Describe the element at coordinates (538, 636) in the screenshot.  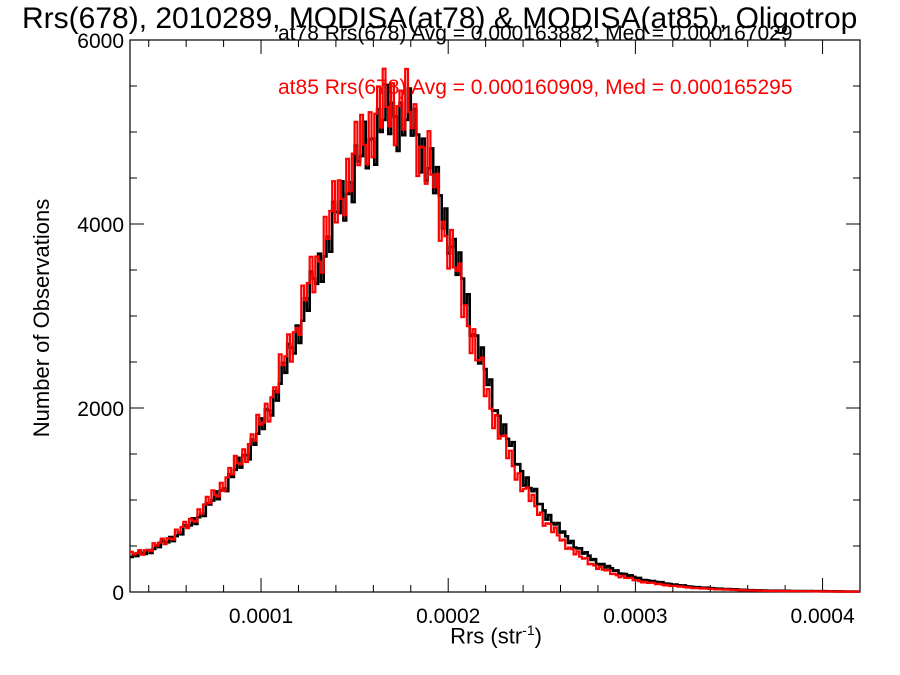
I see `x-axis-label-close: )` at that location.